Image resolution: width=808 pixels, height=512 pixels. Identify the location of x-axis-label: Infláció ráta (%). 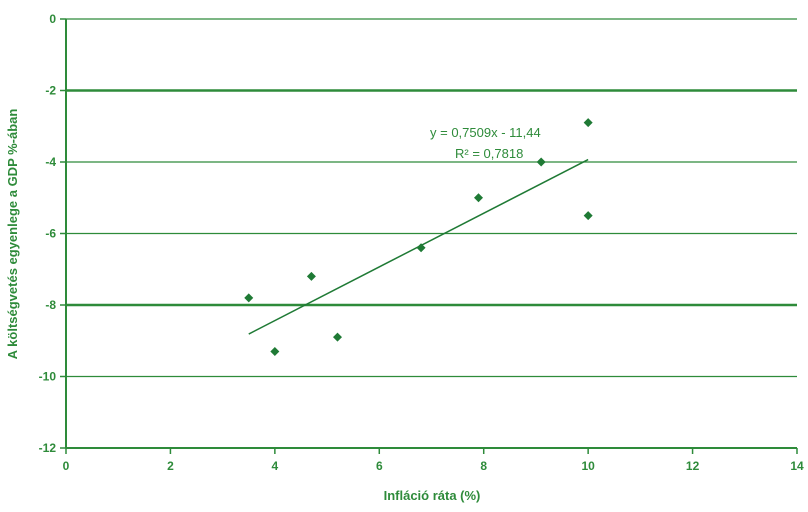
(432, 495).